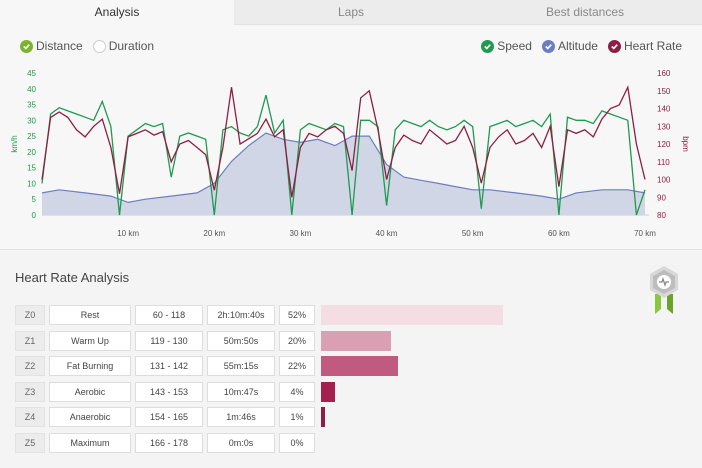  Describe the element at coordinates (663, 162) in the screenshot. I see `y-right-tick-label: 110` at that location.